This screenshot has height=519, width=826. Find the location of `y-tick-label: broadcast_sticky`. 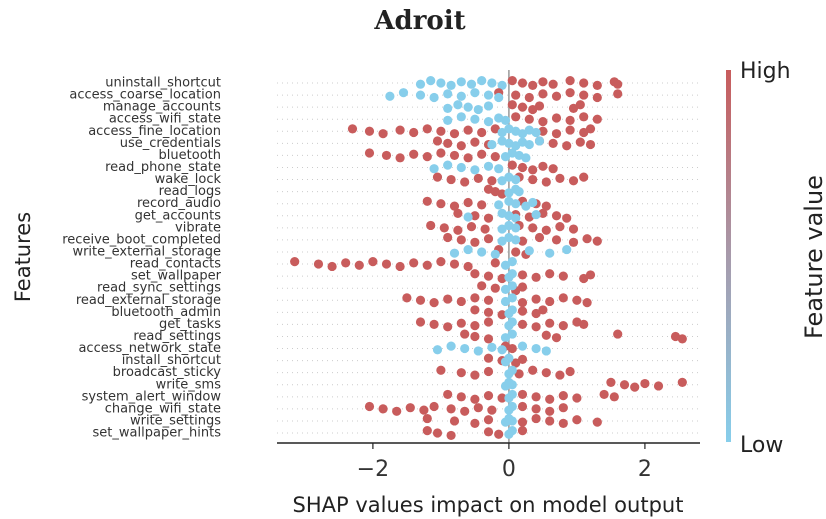

y-tick-label: broadcast_sticky is located at coordinates (167, 372).